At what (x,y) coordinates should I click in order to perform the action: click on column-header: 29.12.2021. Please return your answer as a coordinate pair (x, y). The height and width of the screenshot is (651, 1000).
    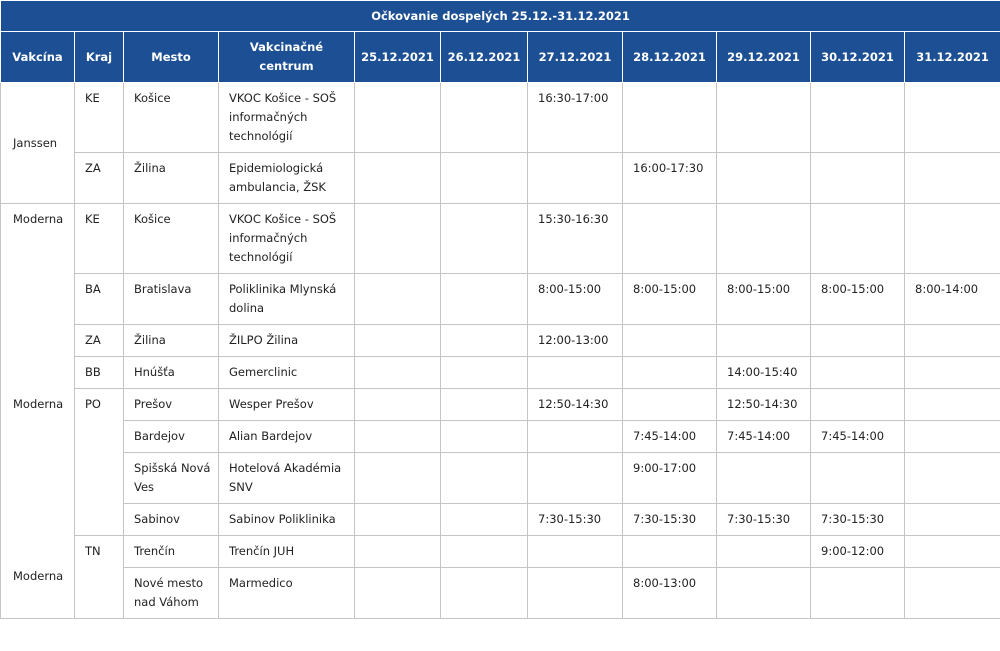
    Looking at the image, I should click on (763, 57).